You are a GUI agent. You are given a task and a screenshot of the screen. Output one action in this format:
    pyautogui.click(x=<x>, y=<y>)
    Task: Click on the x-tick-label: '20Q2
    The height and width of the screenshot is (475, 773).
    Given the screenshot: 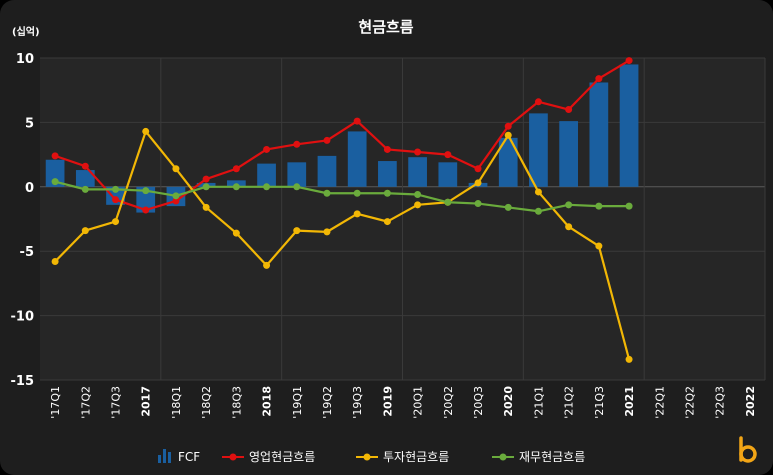 What is the action you would take?
    pyautogui.click(x=448, y=402)
    